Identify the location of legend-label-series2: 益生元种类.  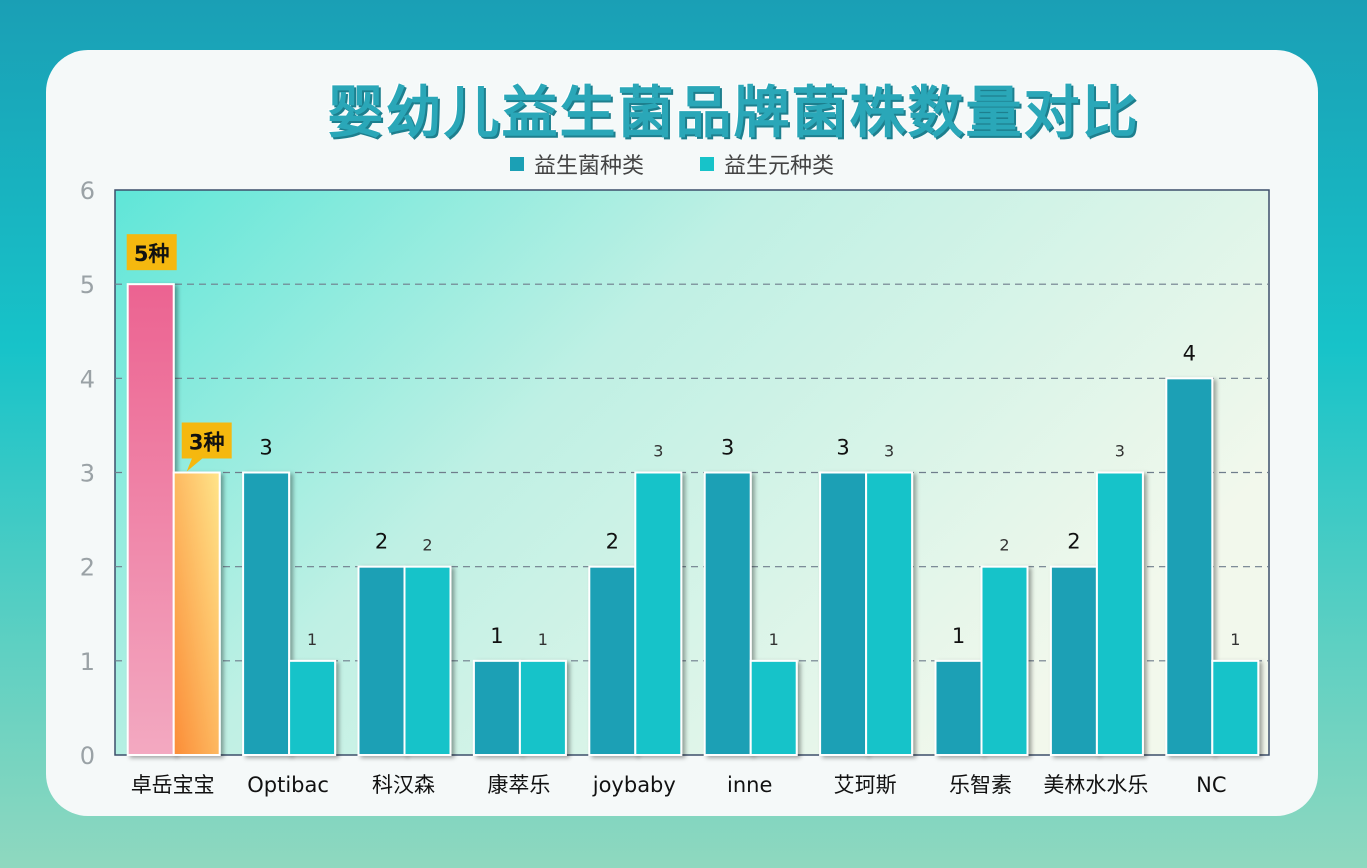
(779, 166).